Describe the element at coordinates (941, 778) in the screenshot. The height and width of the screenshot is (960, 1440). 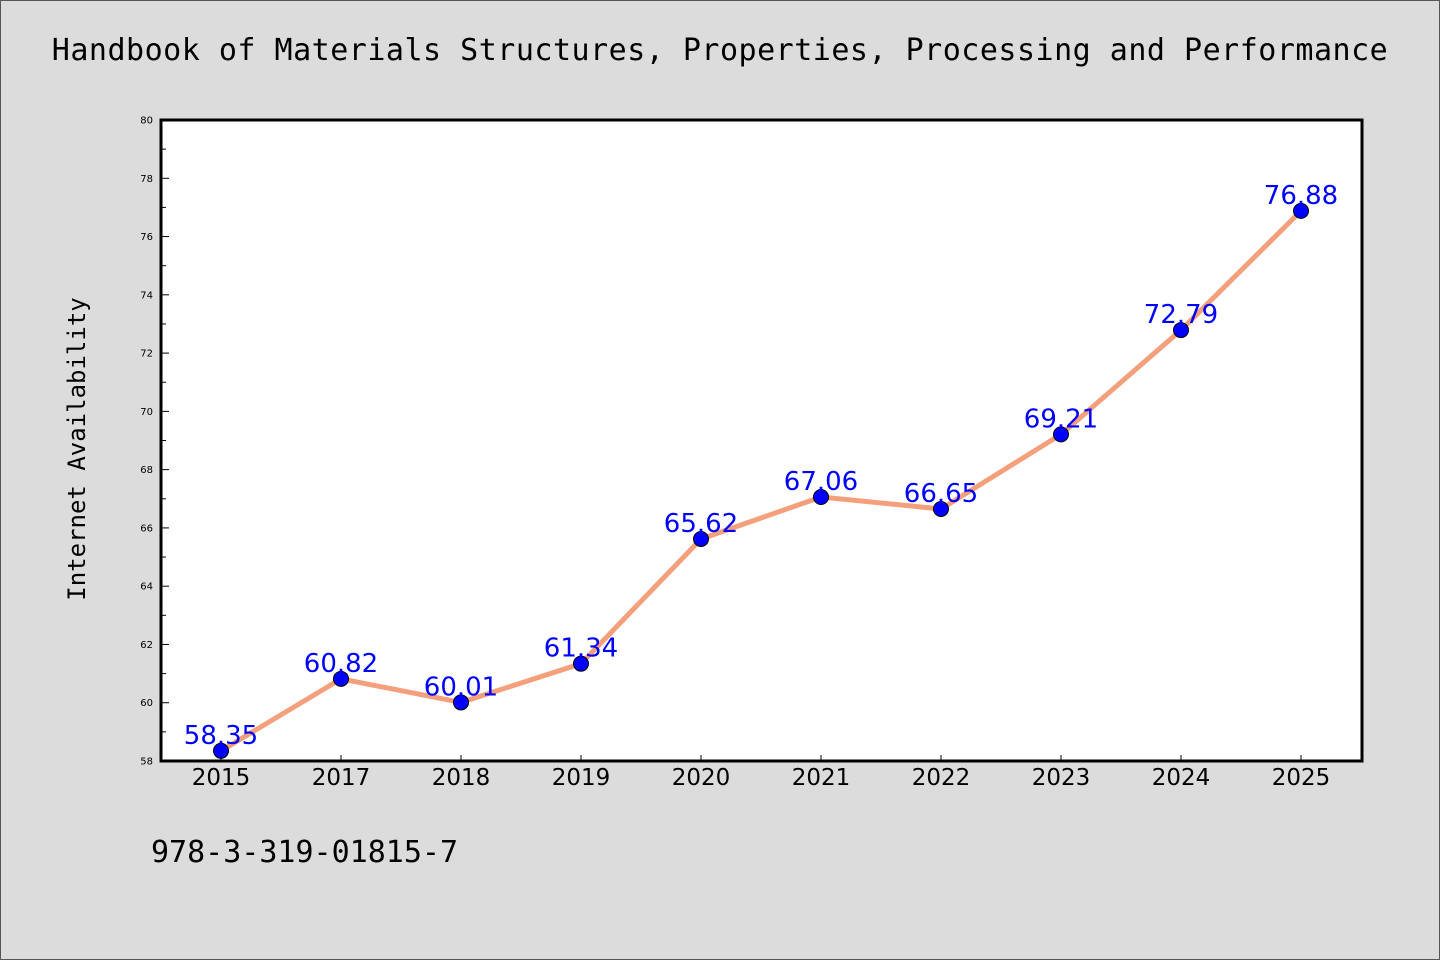
I see `x-tick-label: 2022` at that location.